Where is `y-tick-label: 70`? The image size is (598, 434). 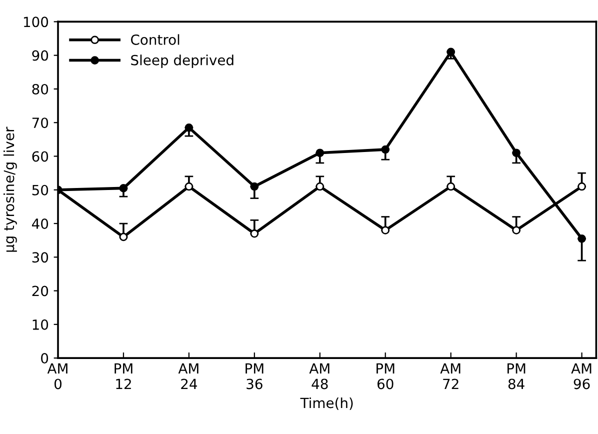
y-tick-label: 70 is located at coordinates (40, 123).